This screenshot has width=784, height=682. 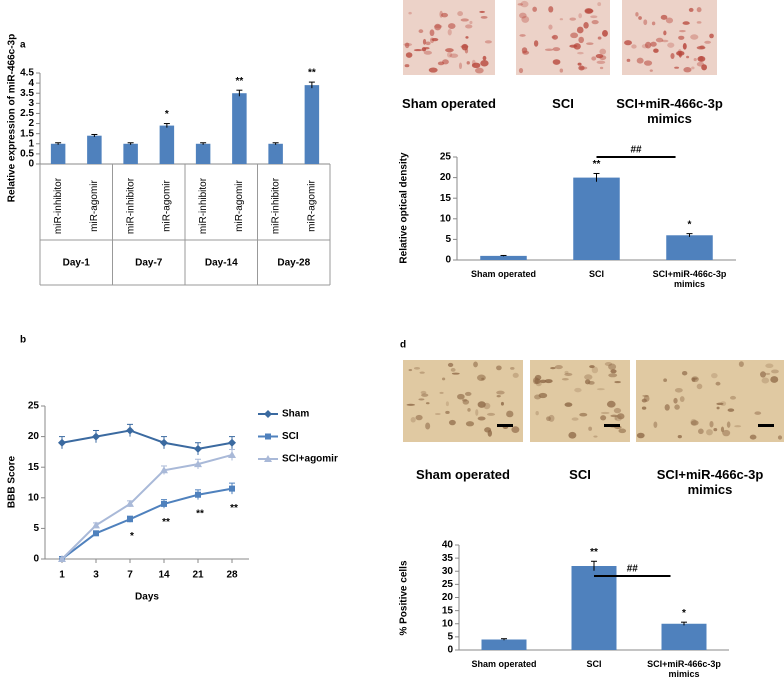 I want to click on y-tick-label: 3.5, so click(x=27, y=93).